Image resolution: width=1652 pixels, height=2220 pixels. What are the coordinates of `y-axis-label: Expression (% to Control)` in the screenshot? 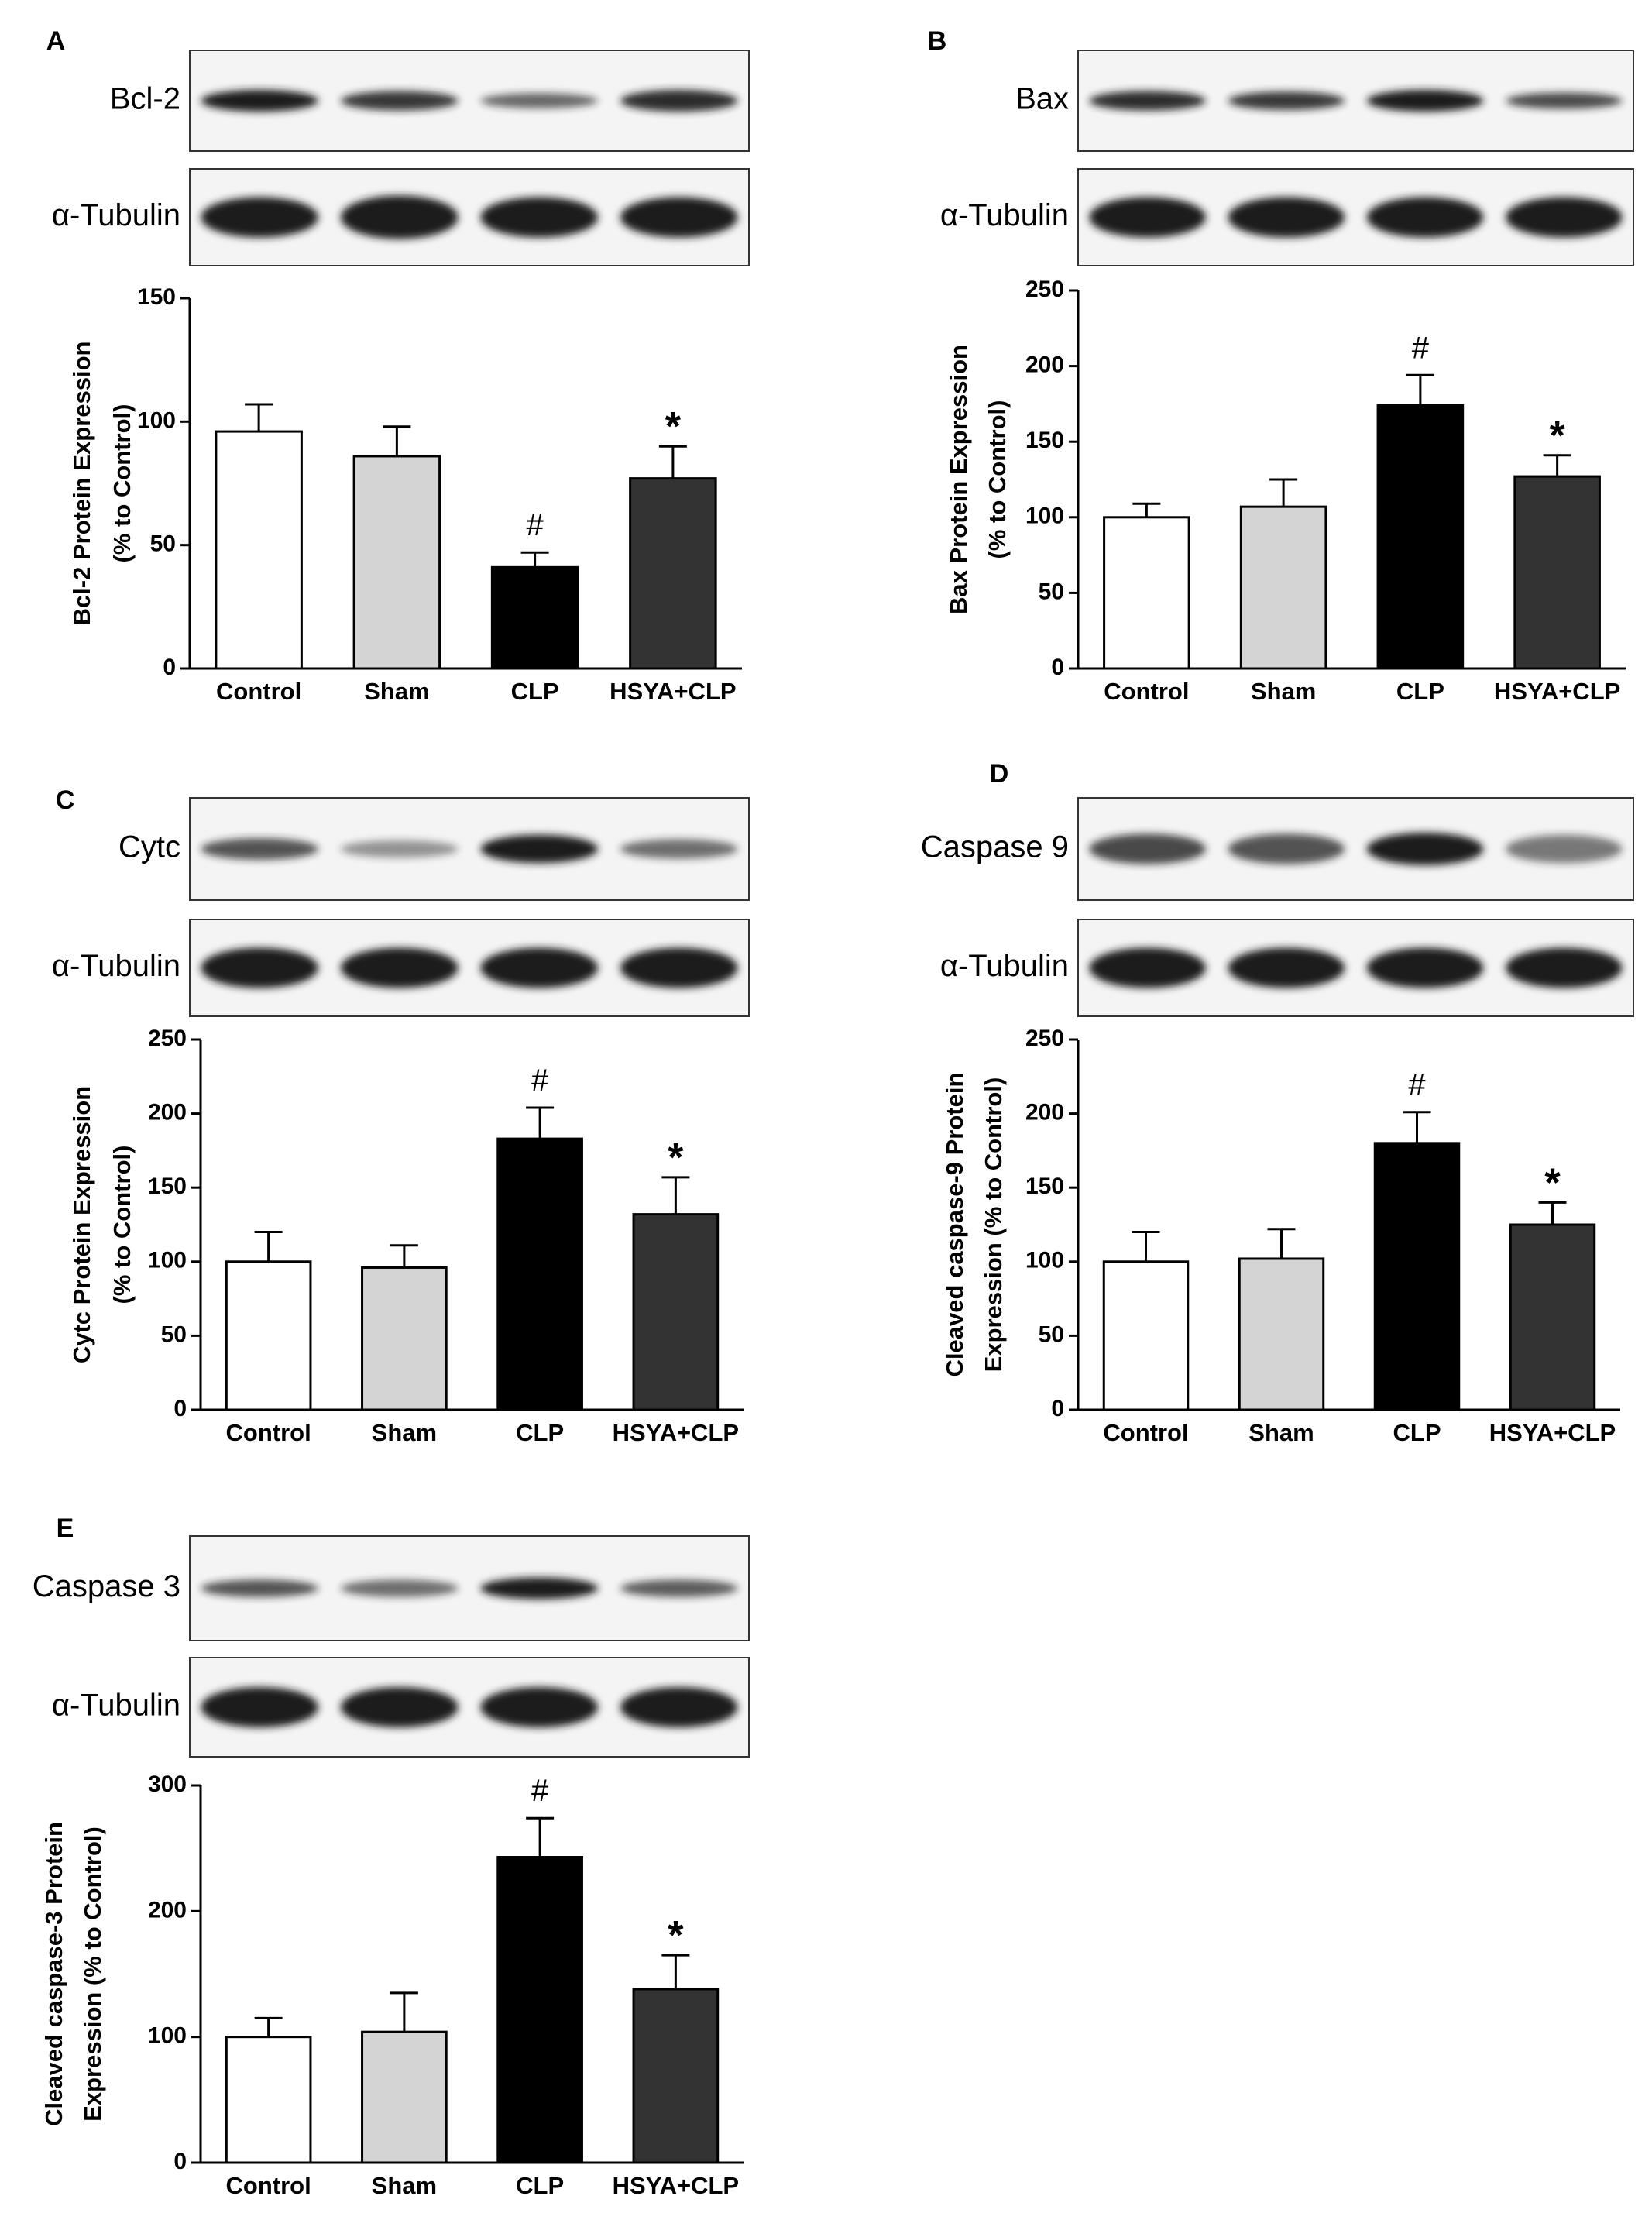 It's located at (993, 1225).